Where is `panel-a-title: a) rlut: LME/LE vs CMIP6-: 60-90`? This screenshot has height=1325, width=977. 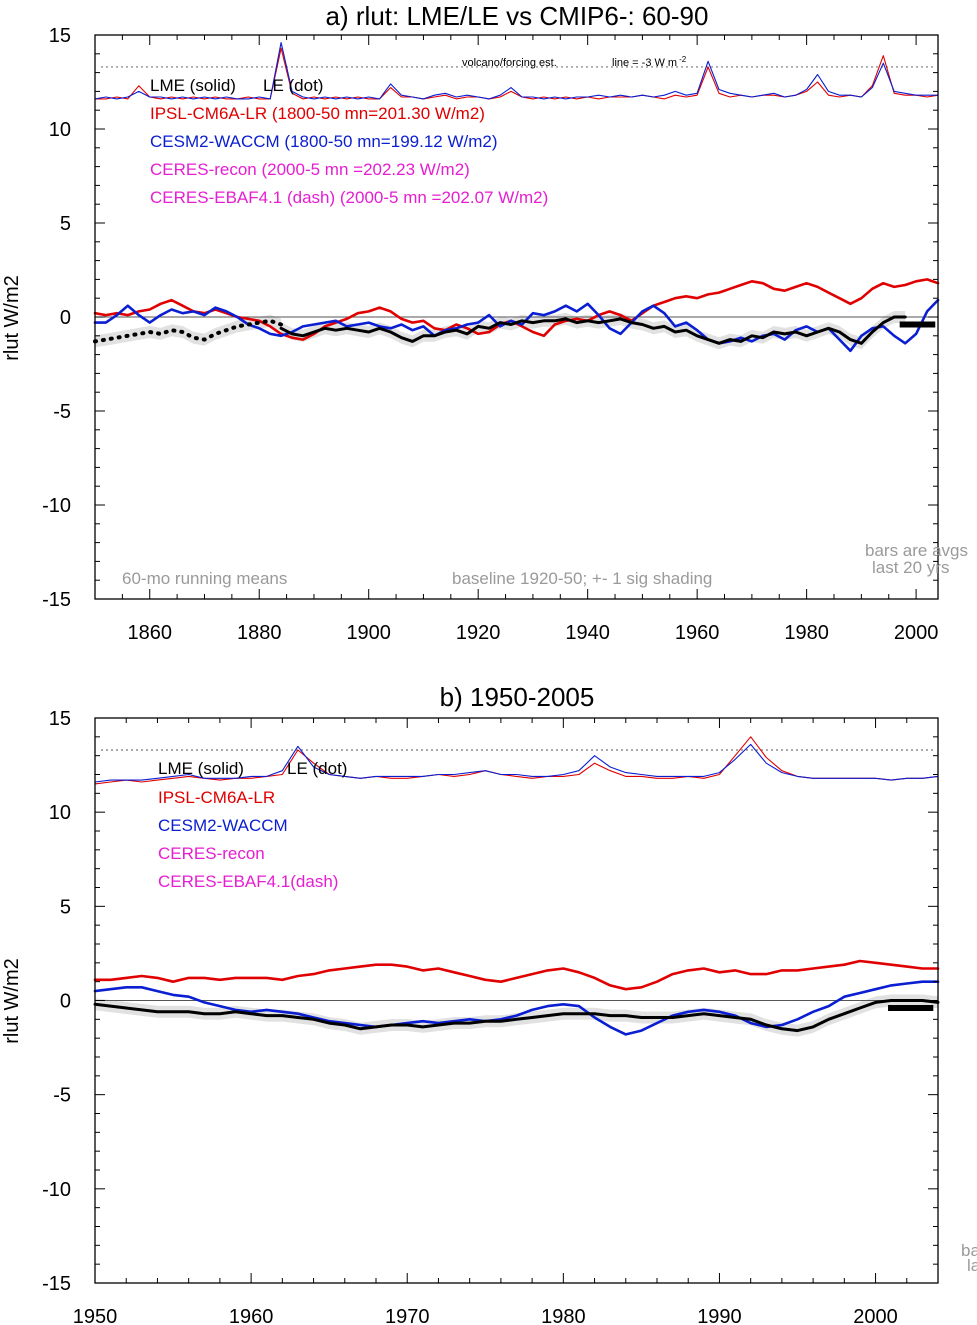 panel-a-title: a) rlut: LME/LE vs CMIP6-: 60-90 is located at coordinates (517, 16).